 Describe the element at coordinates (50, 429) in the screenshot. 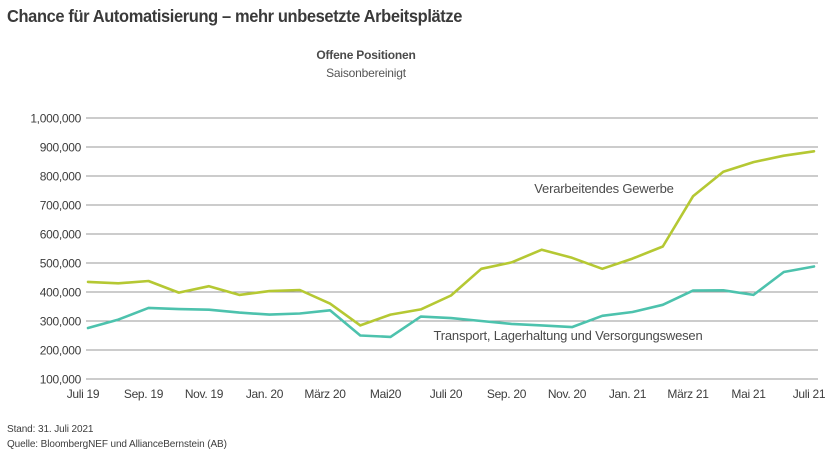

I see `as-of-date-text: Stand: 31. Juli 2021` at that location.